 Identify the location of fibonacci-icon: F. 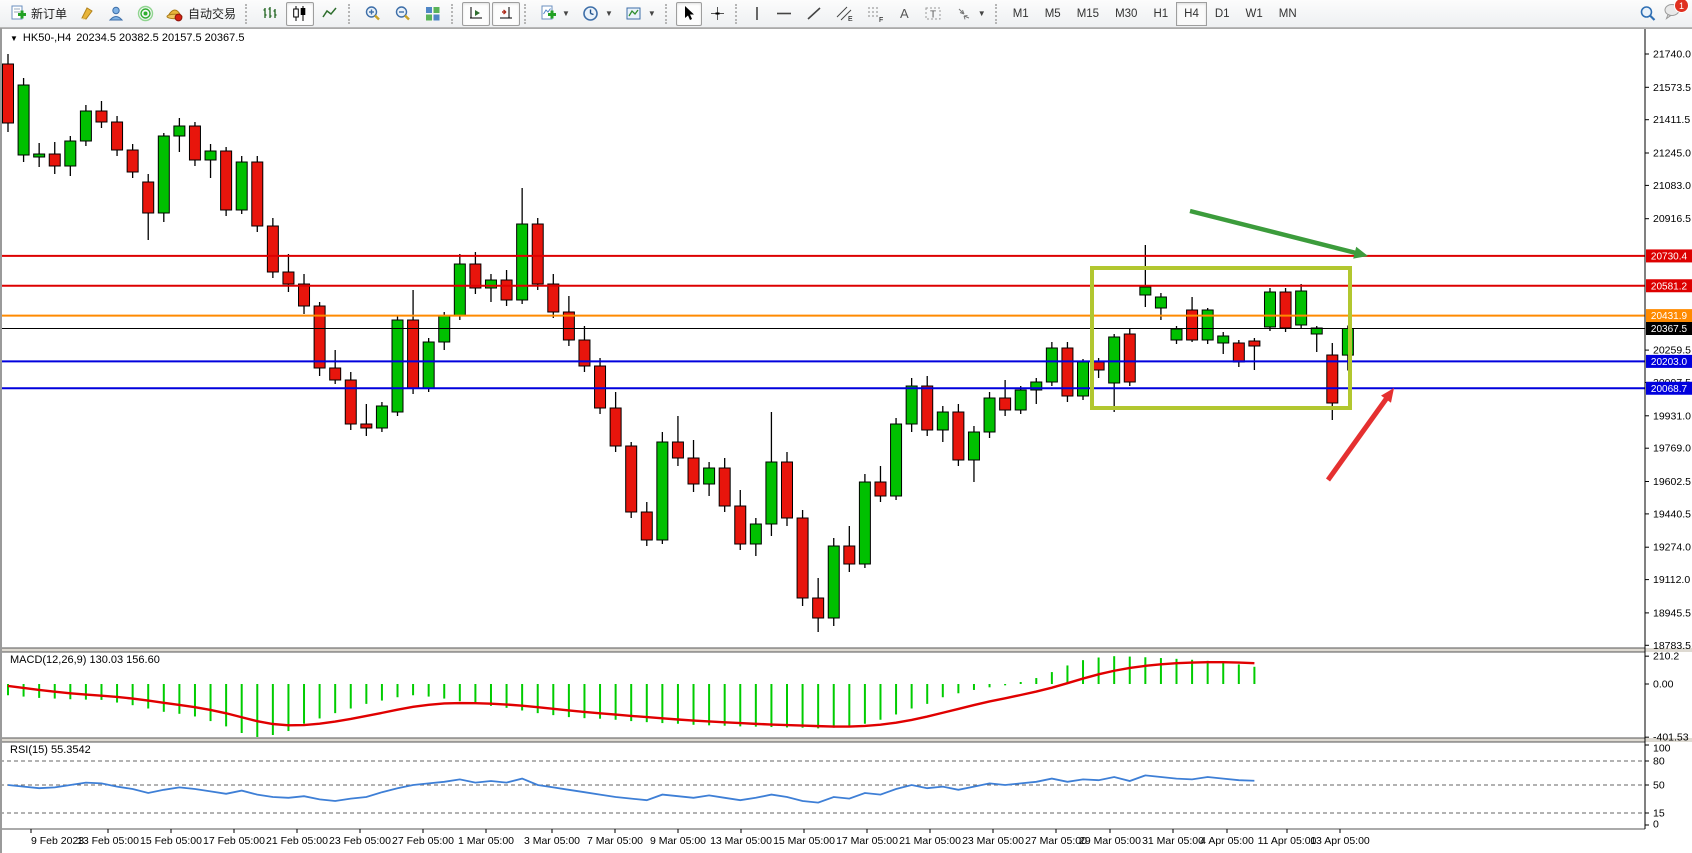
(875, 14).